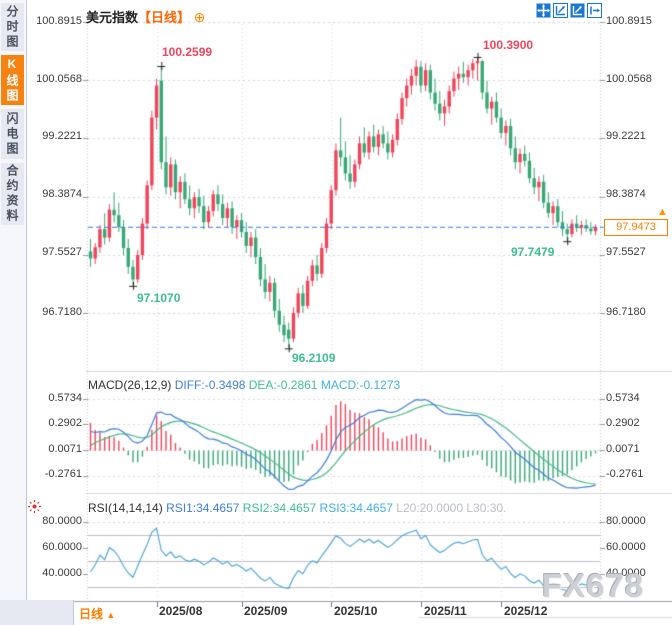 This screenshot has width=672, height=625. I want to click on symbol-name: 美元指数, so click(112, 17).